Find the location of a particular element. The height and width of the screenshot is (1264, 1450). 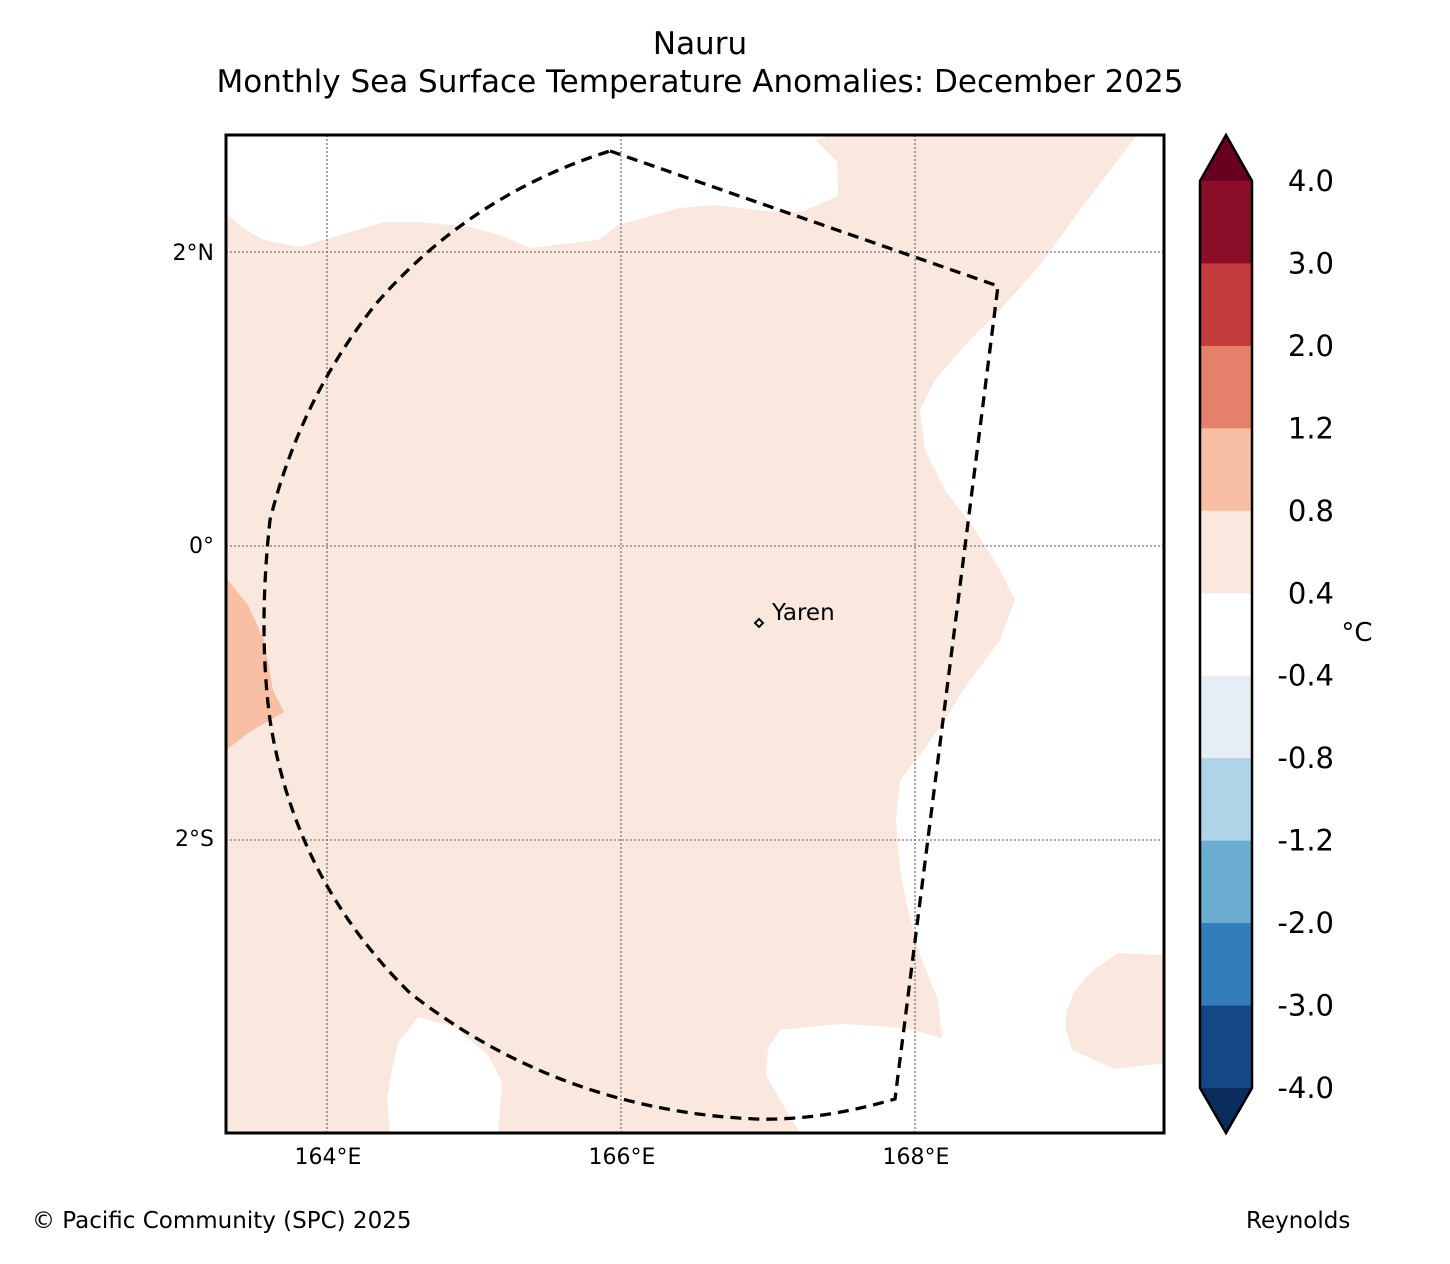

anomaly-warm-patch-southeast is located at coordinates (1115, 1011).